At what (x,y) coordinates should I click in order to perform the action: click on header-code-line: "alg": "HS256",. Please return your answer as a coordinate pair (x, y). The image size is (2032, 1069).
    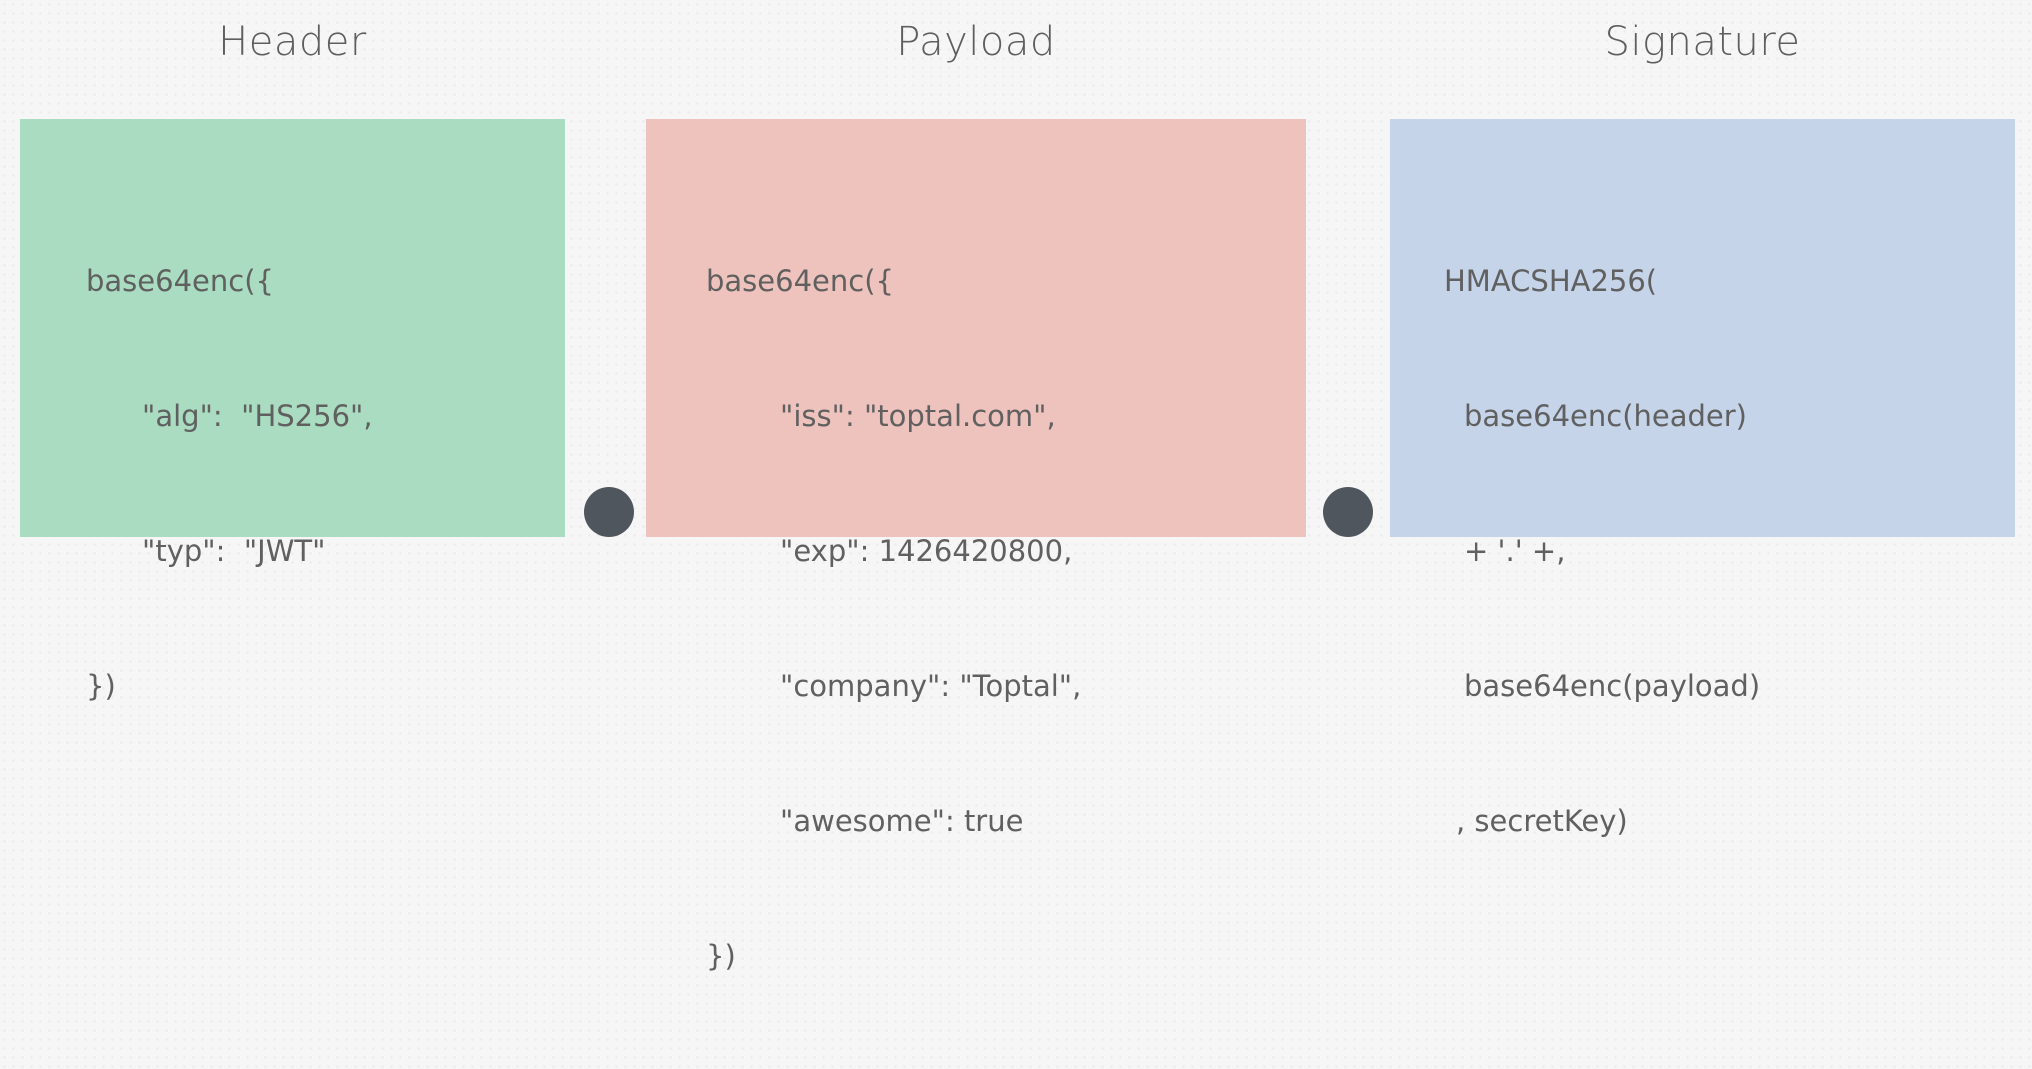
    Looking at the image, I should click on (257, 416).